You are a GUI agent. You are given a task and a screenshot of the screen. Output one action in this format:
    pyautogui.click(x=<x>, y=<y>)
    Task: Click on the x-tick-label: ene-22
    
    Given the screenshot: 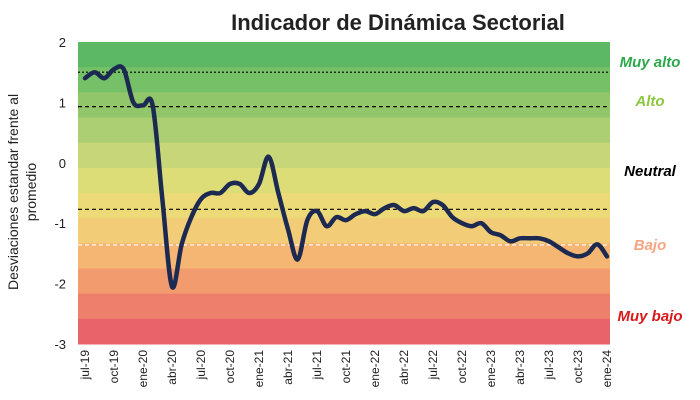 What is the action you would take?
    pyautogui.click(x=375, y=369)
    